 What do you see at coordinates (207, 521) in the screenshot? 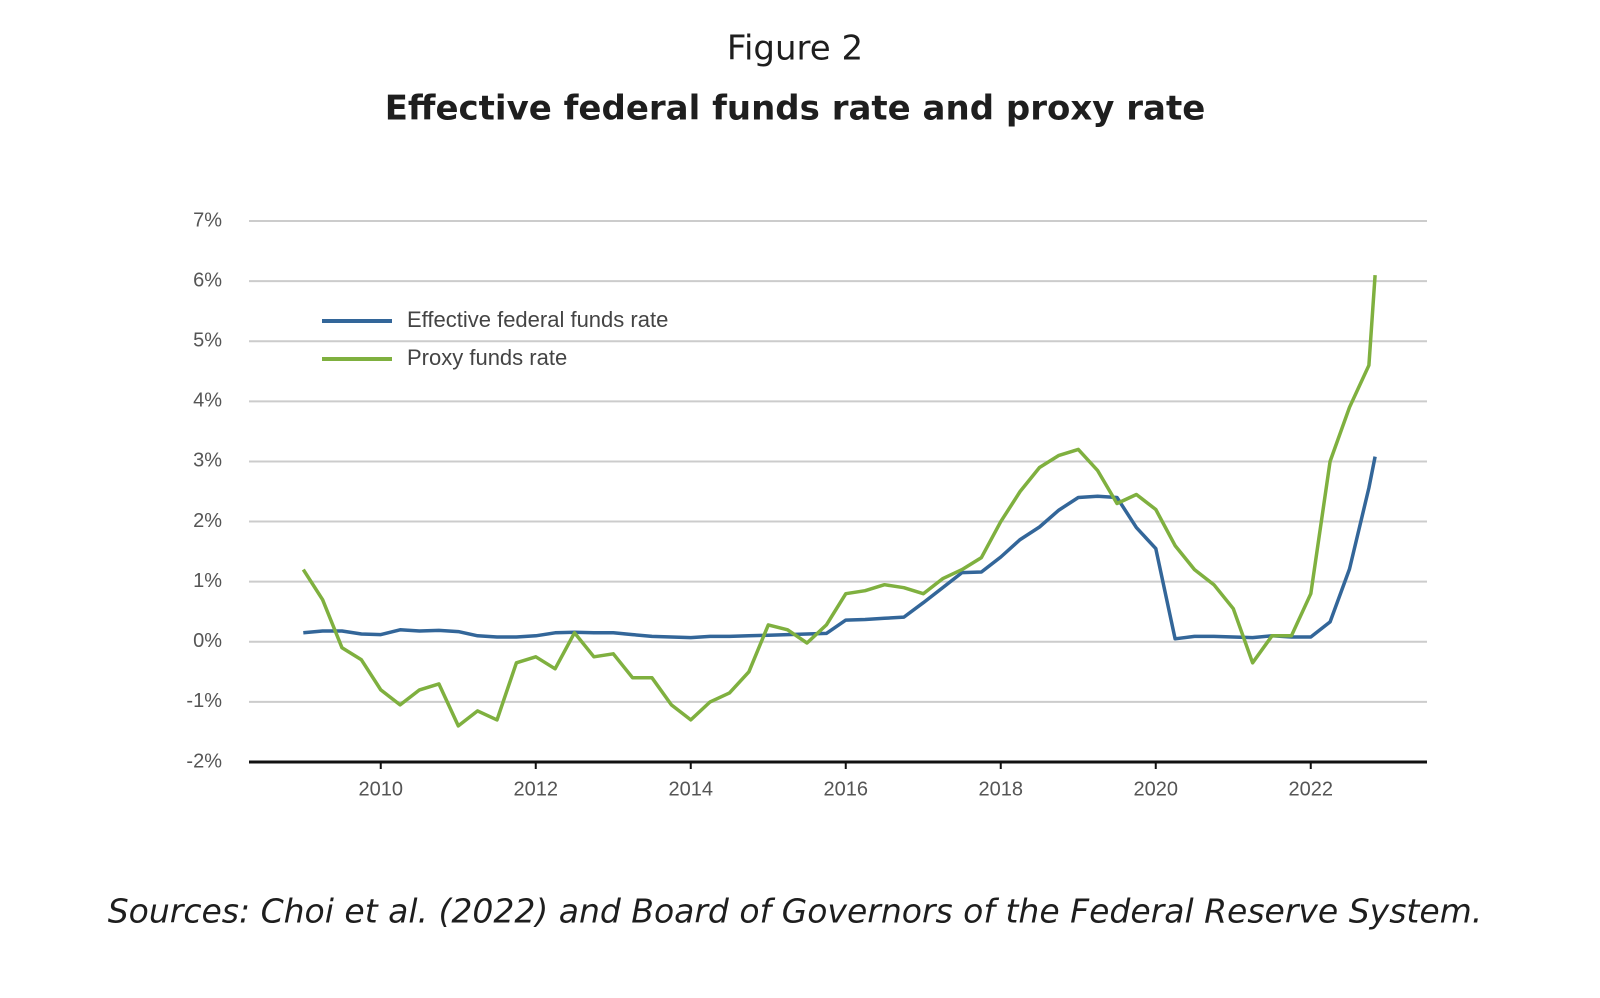
I see `y-tick-label: 2%` at bounding box center [207, 521].